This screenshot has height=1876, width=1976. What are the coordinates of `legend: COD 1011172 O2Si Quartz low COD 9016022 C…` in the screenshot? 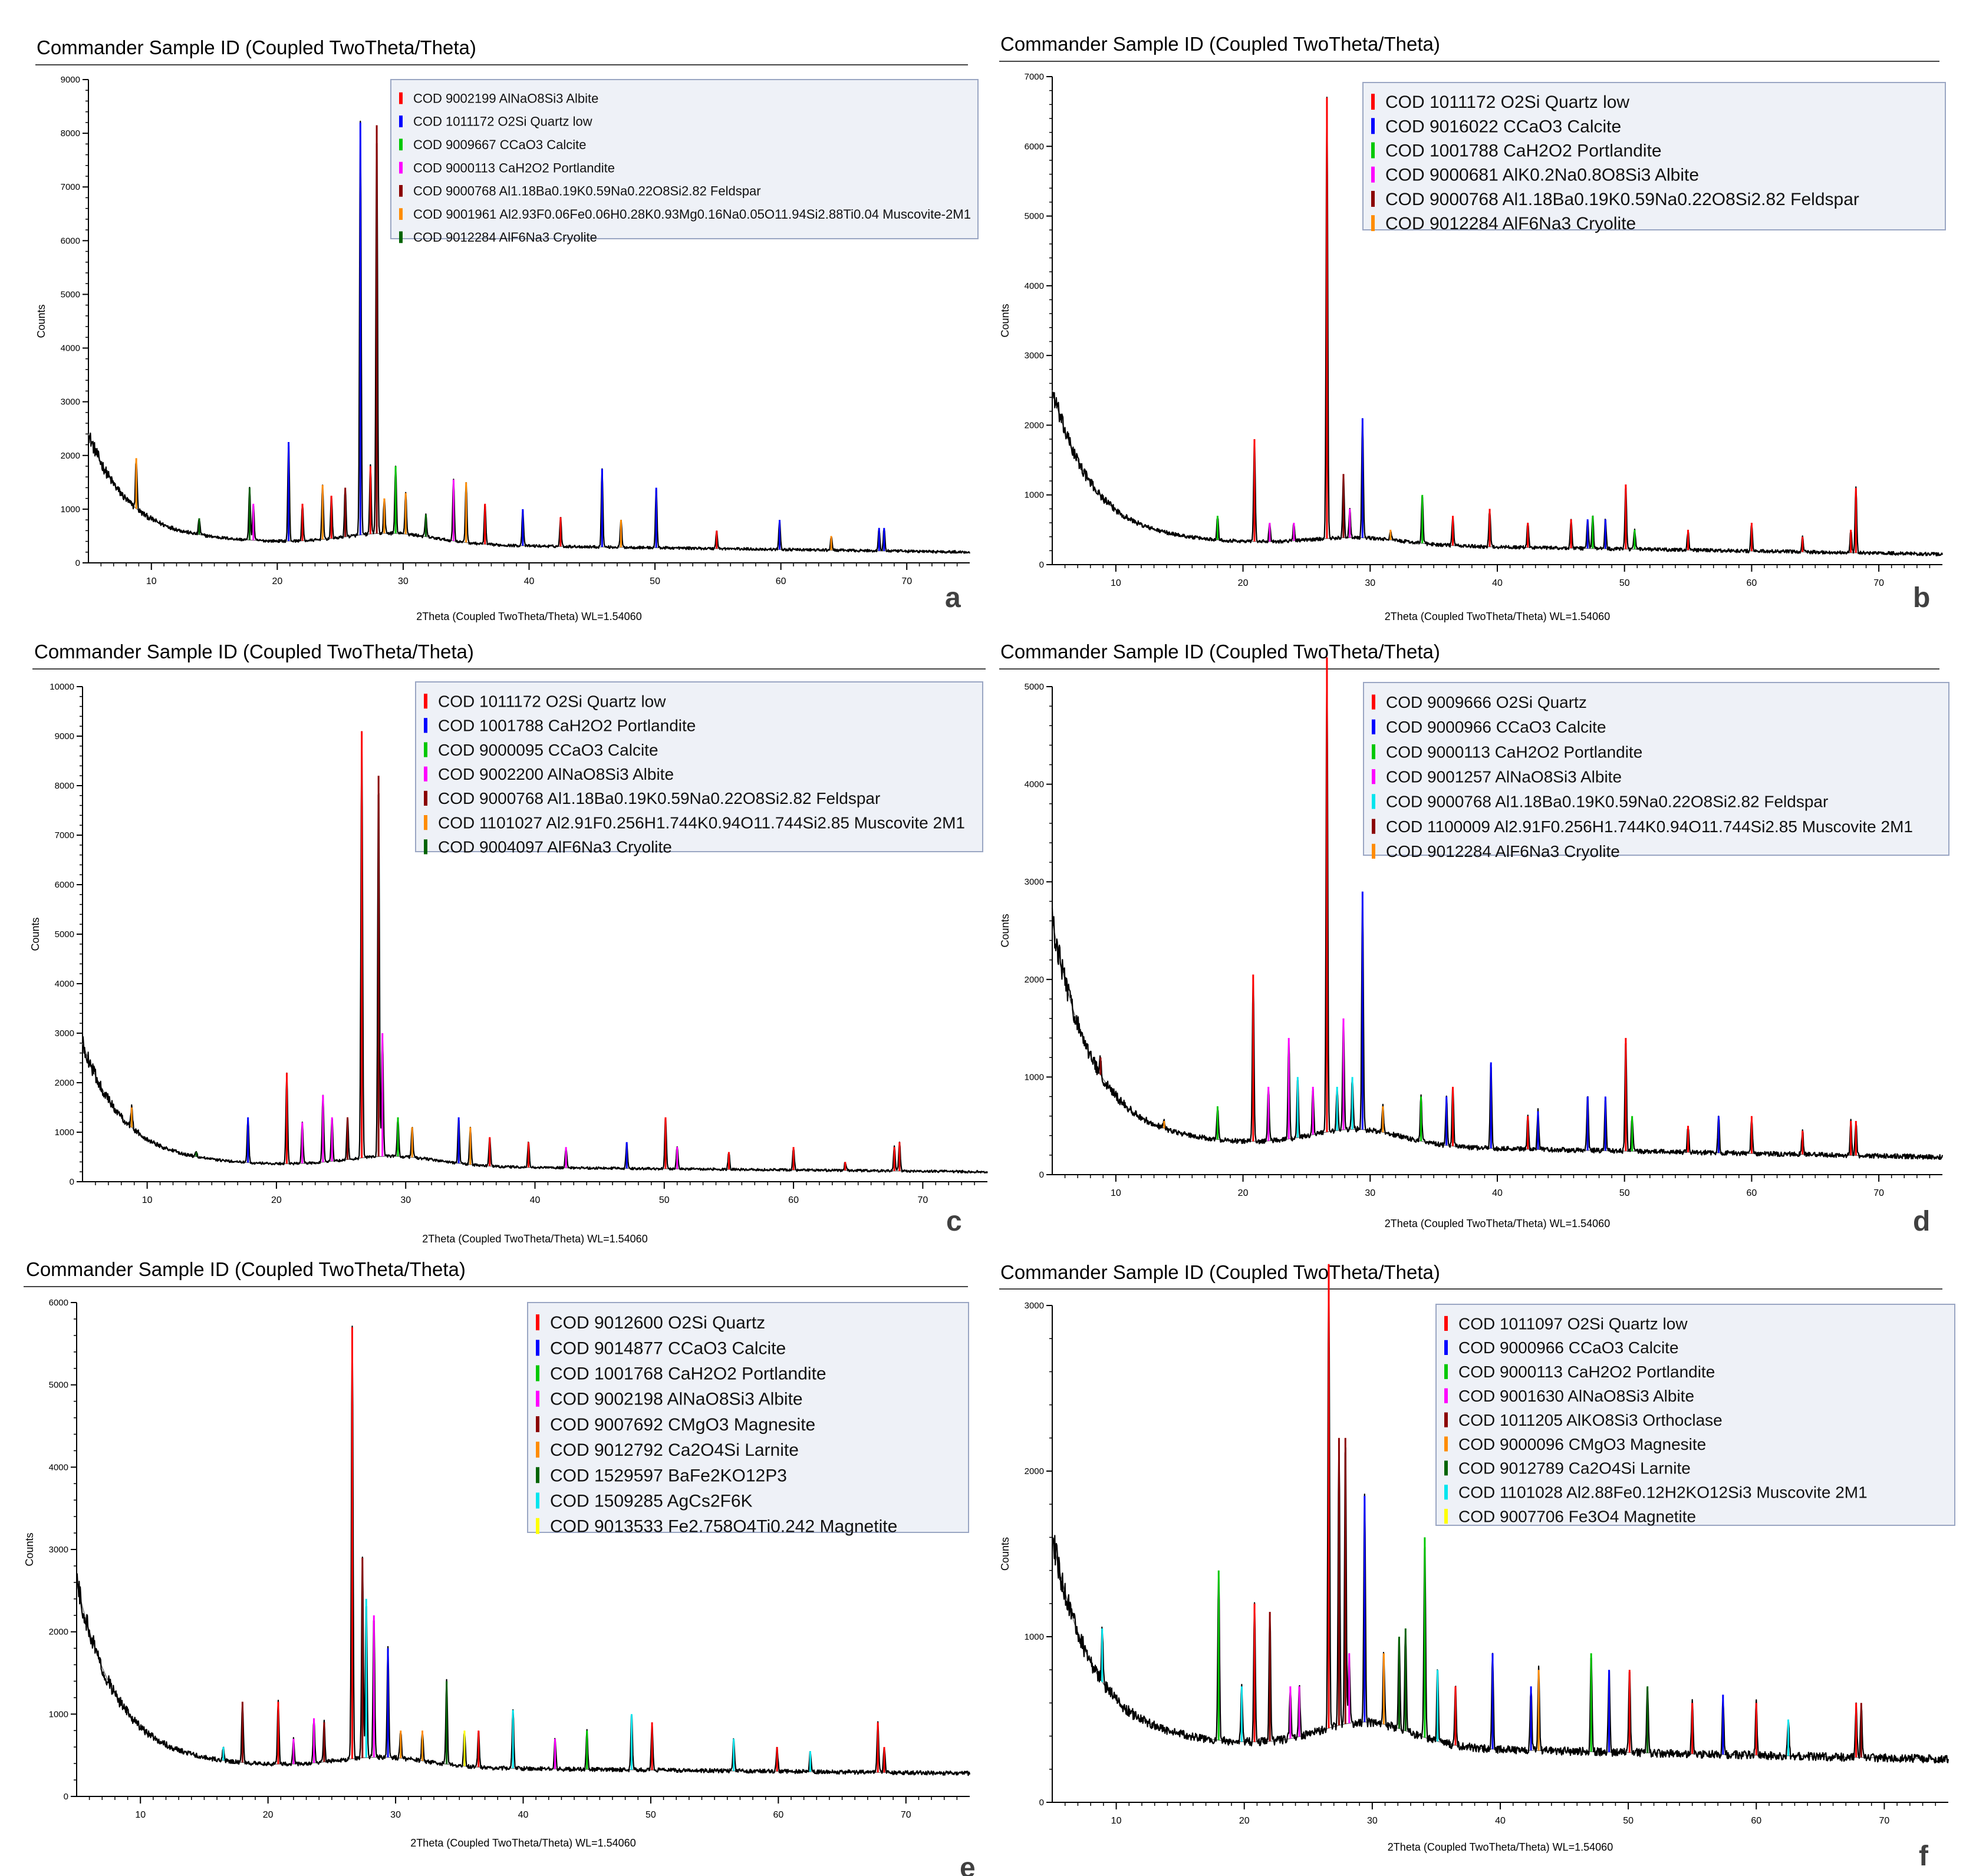 It's located at (1654, 157).